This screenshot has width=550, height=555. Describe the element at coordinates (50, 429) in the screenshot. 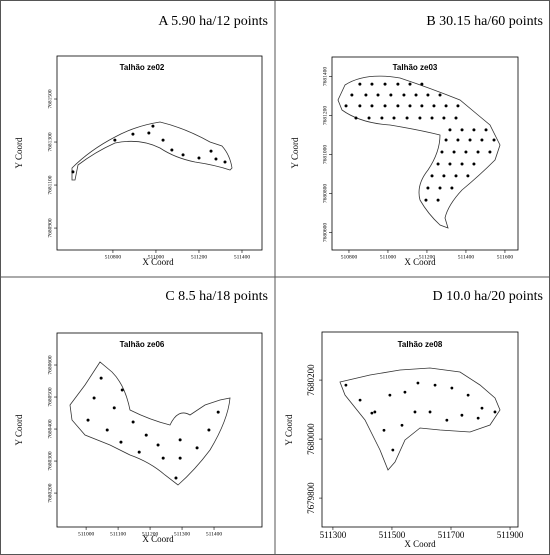

I see `y-tick-label: 7680400` at that location.